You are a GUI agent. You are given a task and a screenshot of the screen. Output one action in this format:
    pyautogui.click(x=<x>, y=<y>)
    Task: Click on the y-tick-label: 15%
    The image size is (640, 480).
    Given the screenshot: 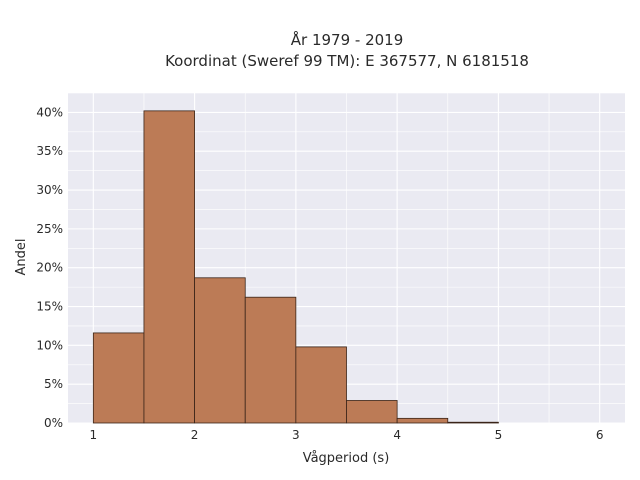 What is the action you would take?
    pyautogui.click(x=49, y=307)
    